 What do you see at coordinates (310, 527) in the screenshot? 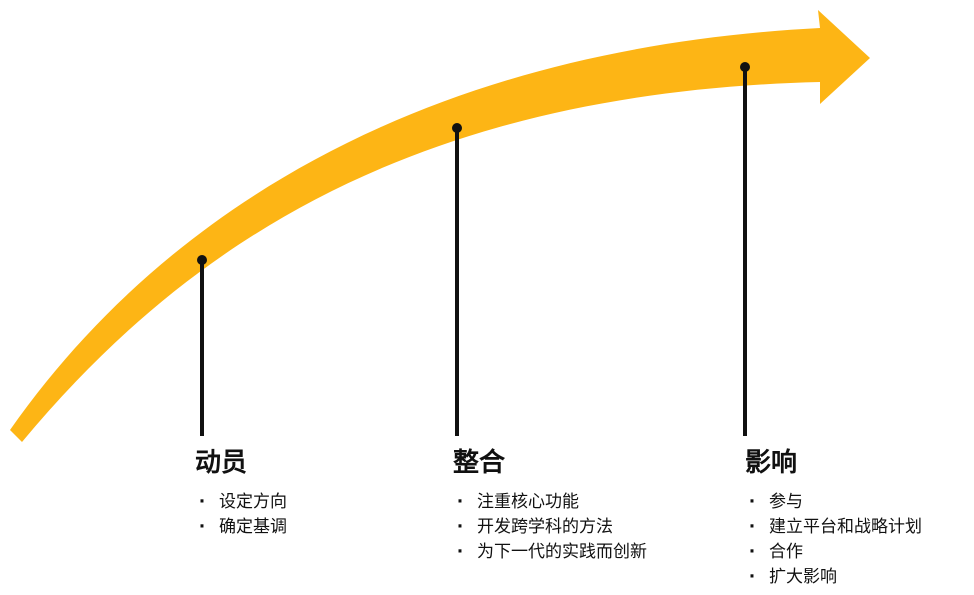
I see `list-item: · 确定基调` at bounding box center [310, 527].